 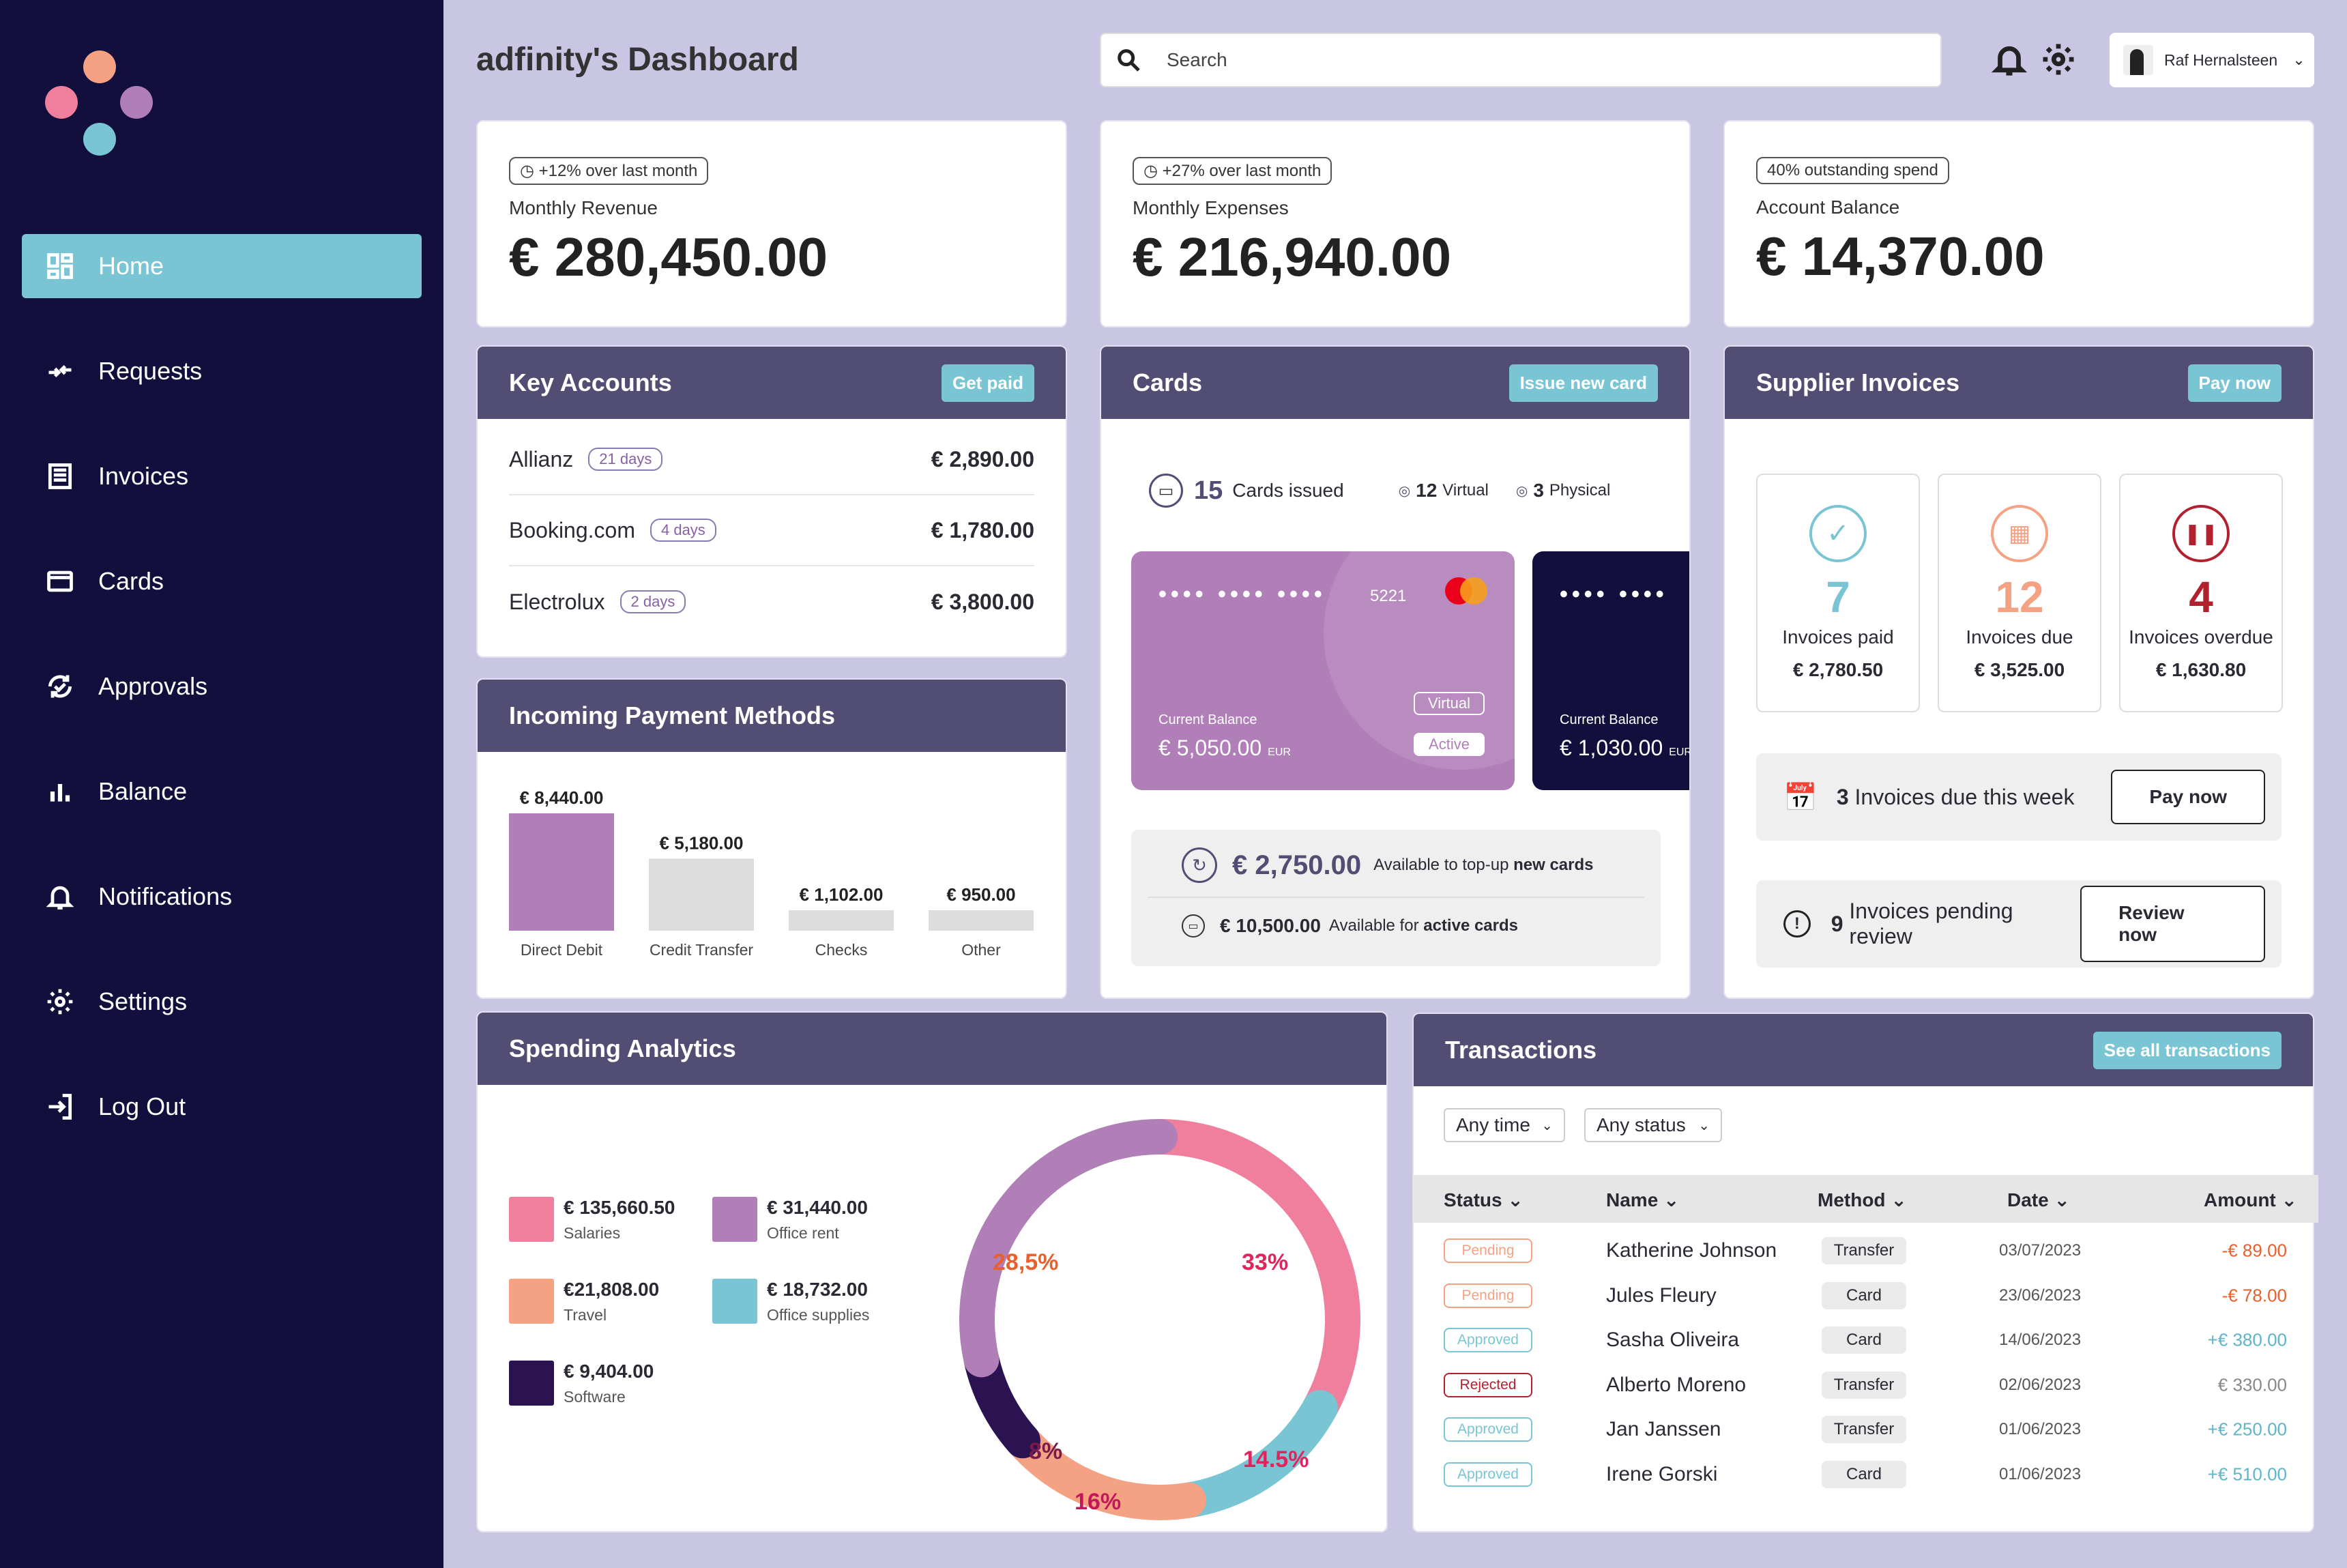 What do you see at coordinates (1388, 596) in the screenshot?
I see `card-last4: 5221` at bounding box center [1388, 596].